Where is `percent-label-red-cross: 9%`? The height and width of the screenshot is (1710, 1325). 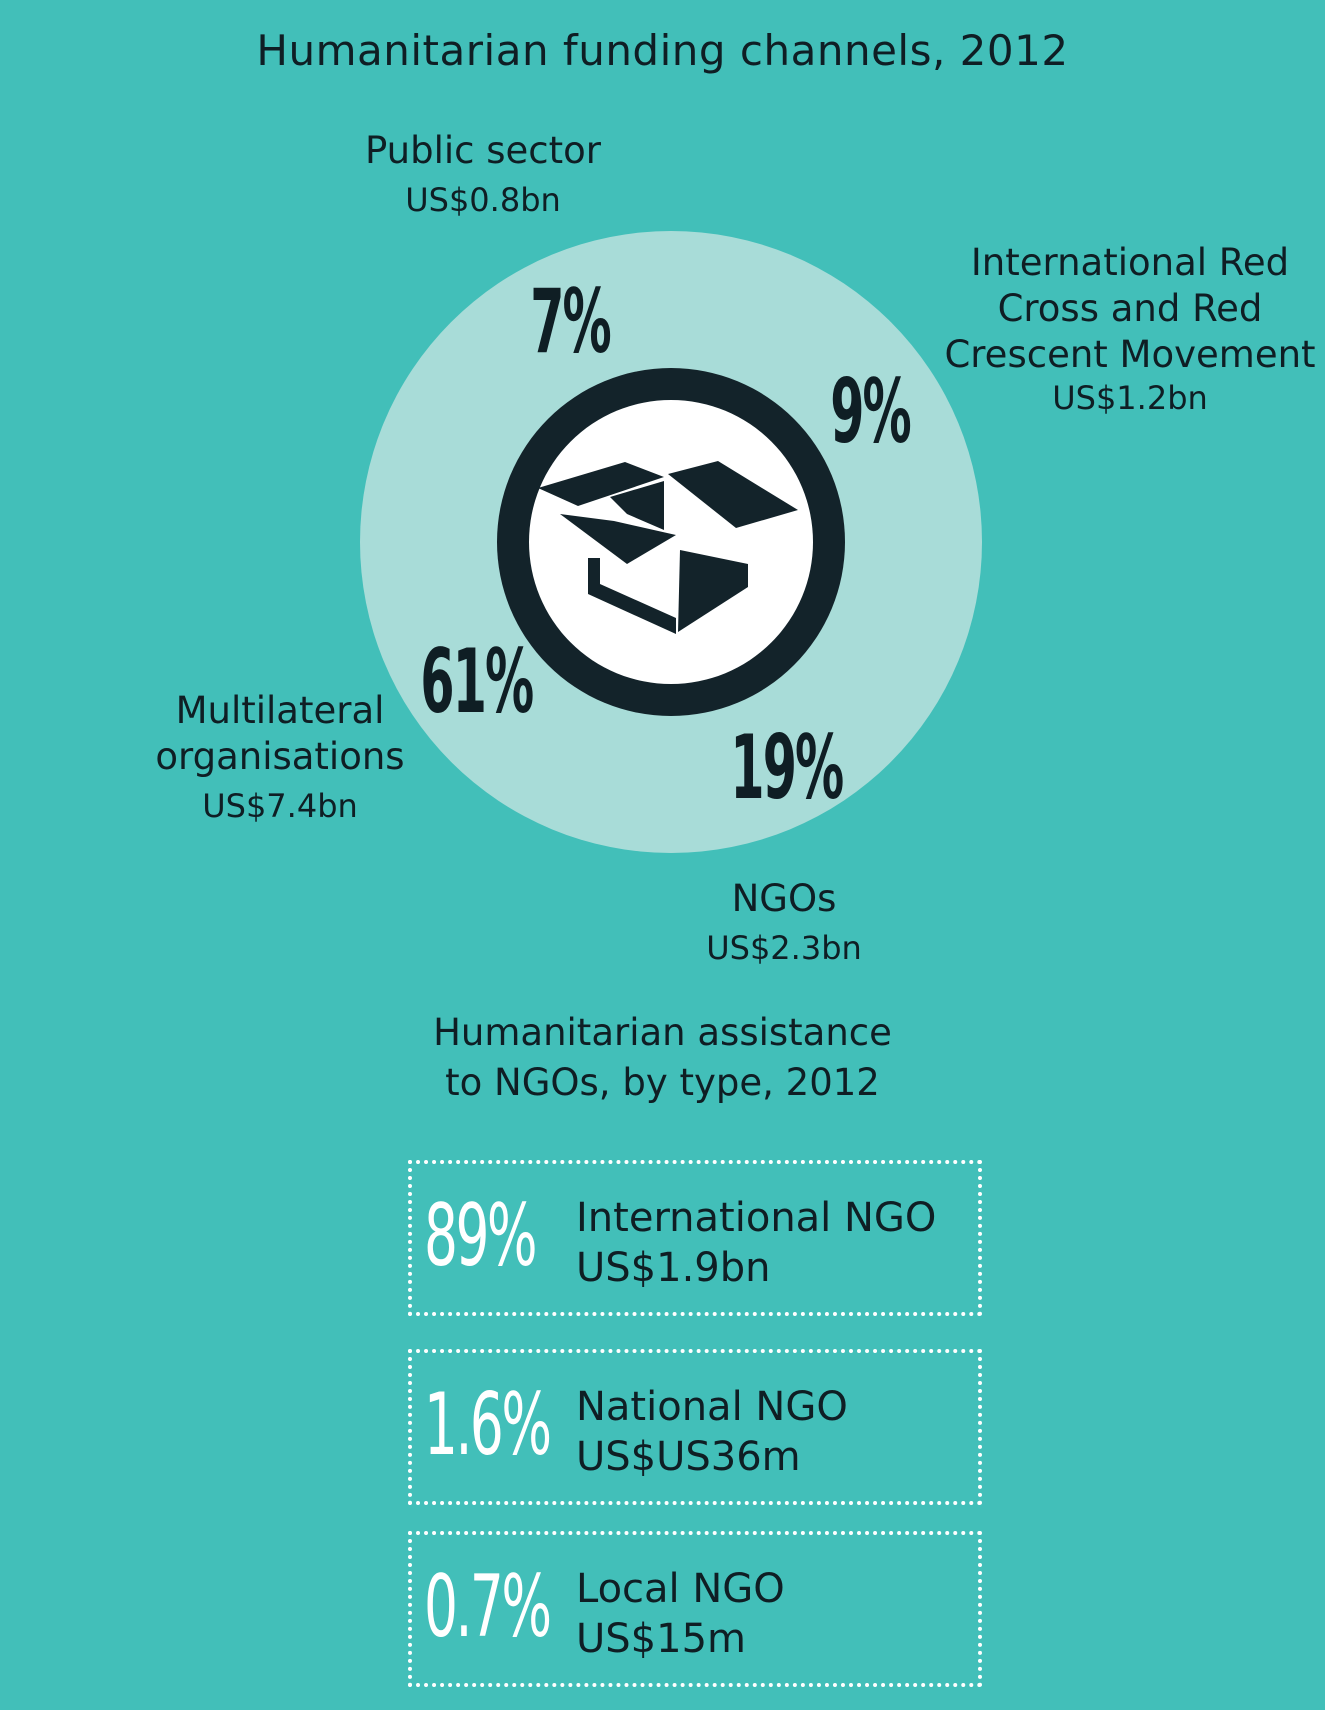
percent-label-red-cross: 9% is located at coordinates (870, 411).